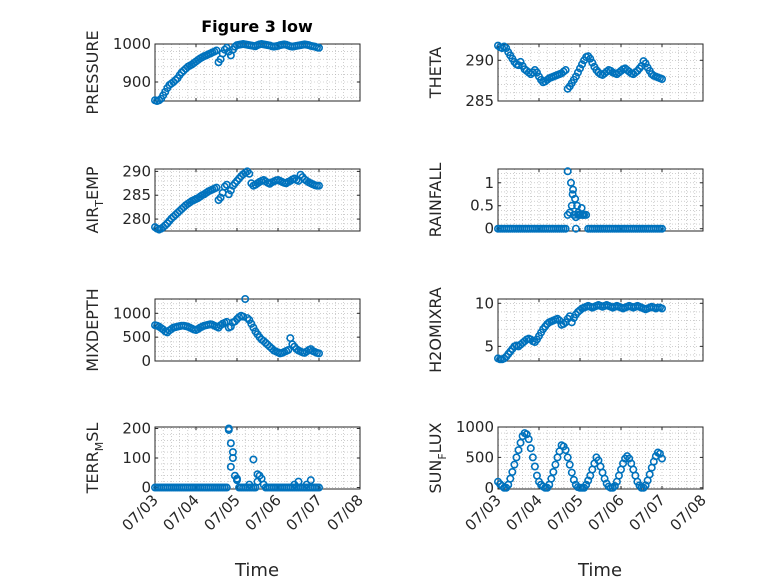 This screenshot has height=583, width=778. What do you see at coordinates (99, 204) in the screenshot?
I see `y-axis-label-subscript: T` at bounding box center [99, 204].